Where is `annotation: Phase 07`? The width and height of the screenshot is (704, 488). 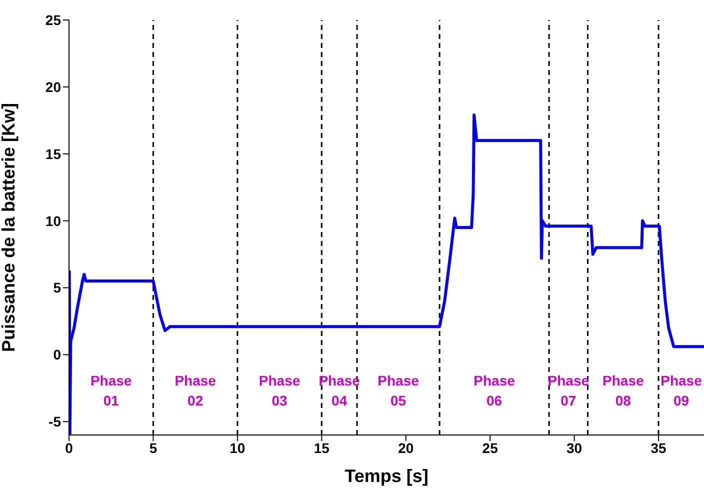 annotation: Phase 07 is located at coordinates (569, 390).